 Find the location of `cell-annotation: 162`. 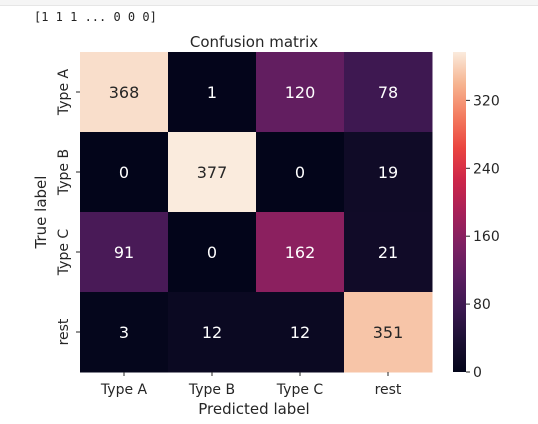

cell-annotation: 162 is located at coordinates (300, 252).